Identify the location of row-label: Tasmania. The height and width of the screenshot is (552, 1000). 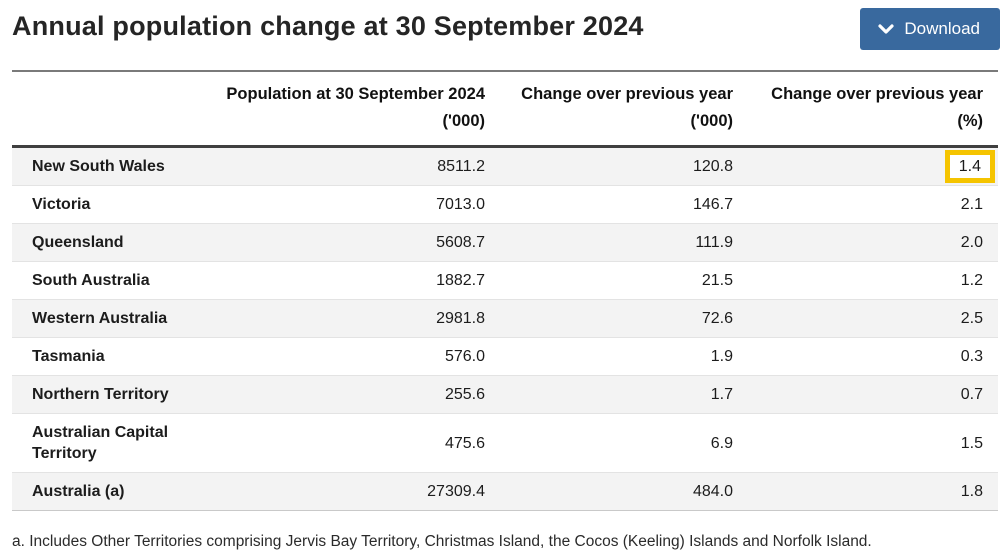
(112, 356).